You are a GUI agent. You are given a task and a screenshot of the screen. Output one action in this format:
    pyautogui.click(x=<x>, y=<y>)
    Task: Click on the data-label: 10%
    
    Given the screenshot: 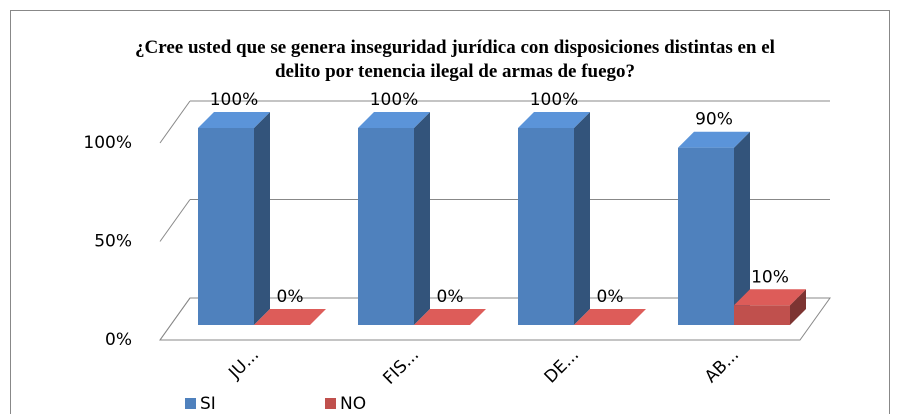 What is the action you would take?
    pyautogui.click(x=770, y=277)
    